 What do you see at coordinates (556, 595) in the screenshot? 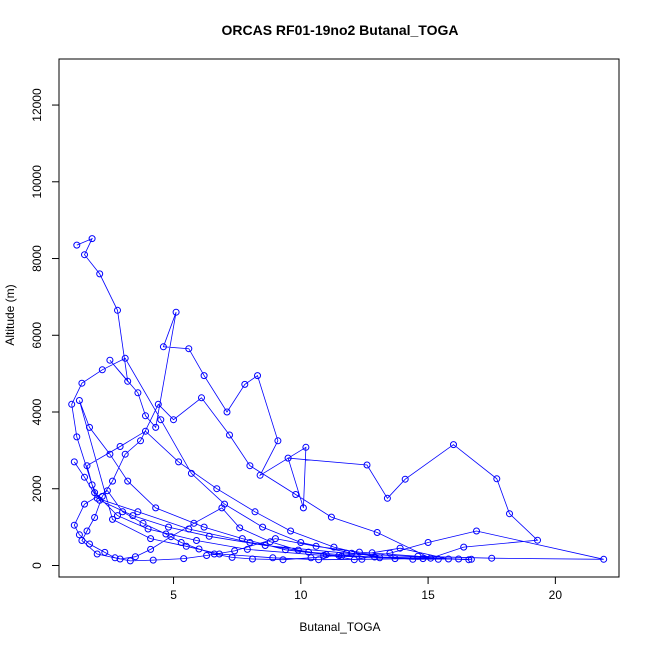
I see `x-tick-label: 20` at bounding box center [556, 595].